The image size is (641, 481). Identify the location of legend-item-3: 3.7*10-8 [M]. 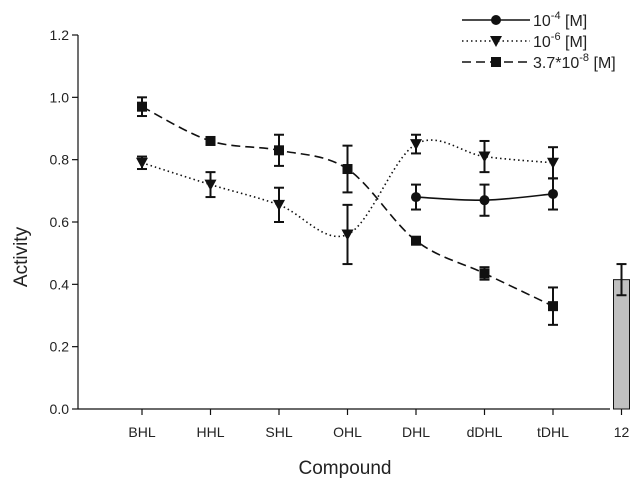
(539, 62).